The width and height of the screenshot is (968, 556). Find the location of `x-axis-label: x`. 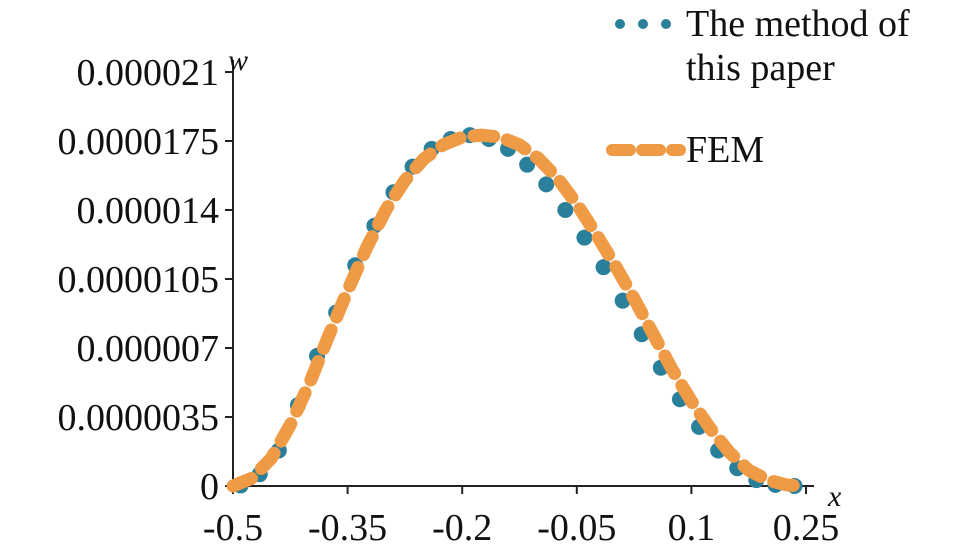

x-axis-label: x is located at coordinates (834, 496).